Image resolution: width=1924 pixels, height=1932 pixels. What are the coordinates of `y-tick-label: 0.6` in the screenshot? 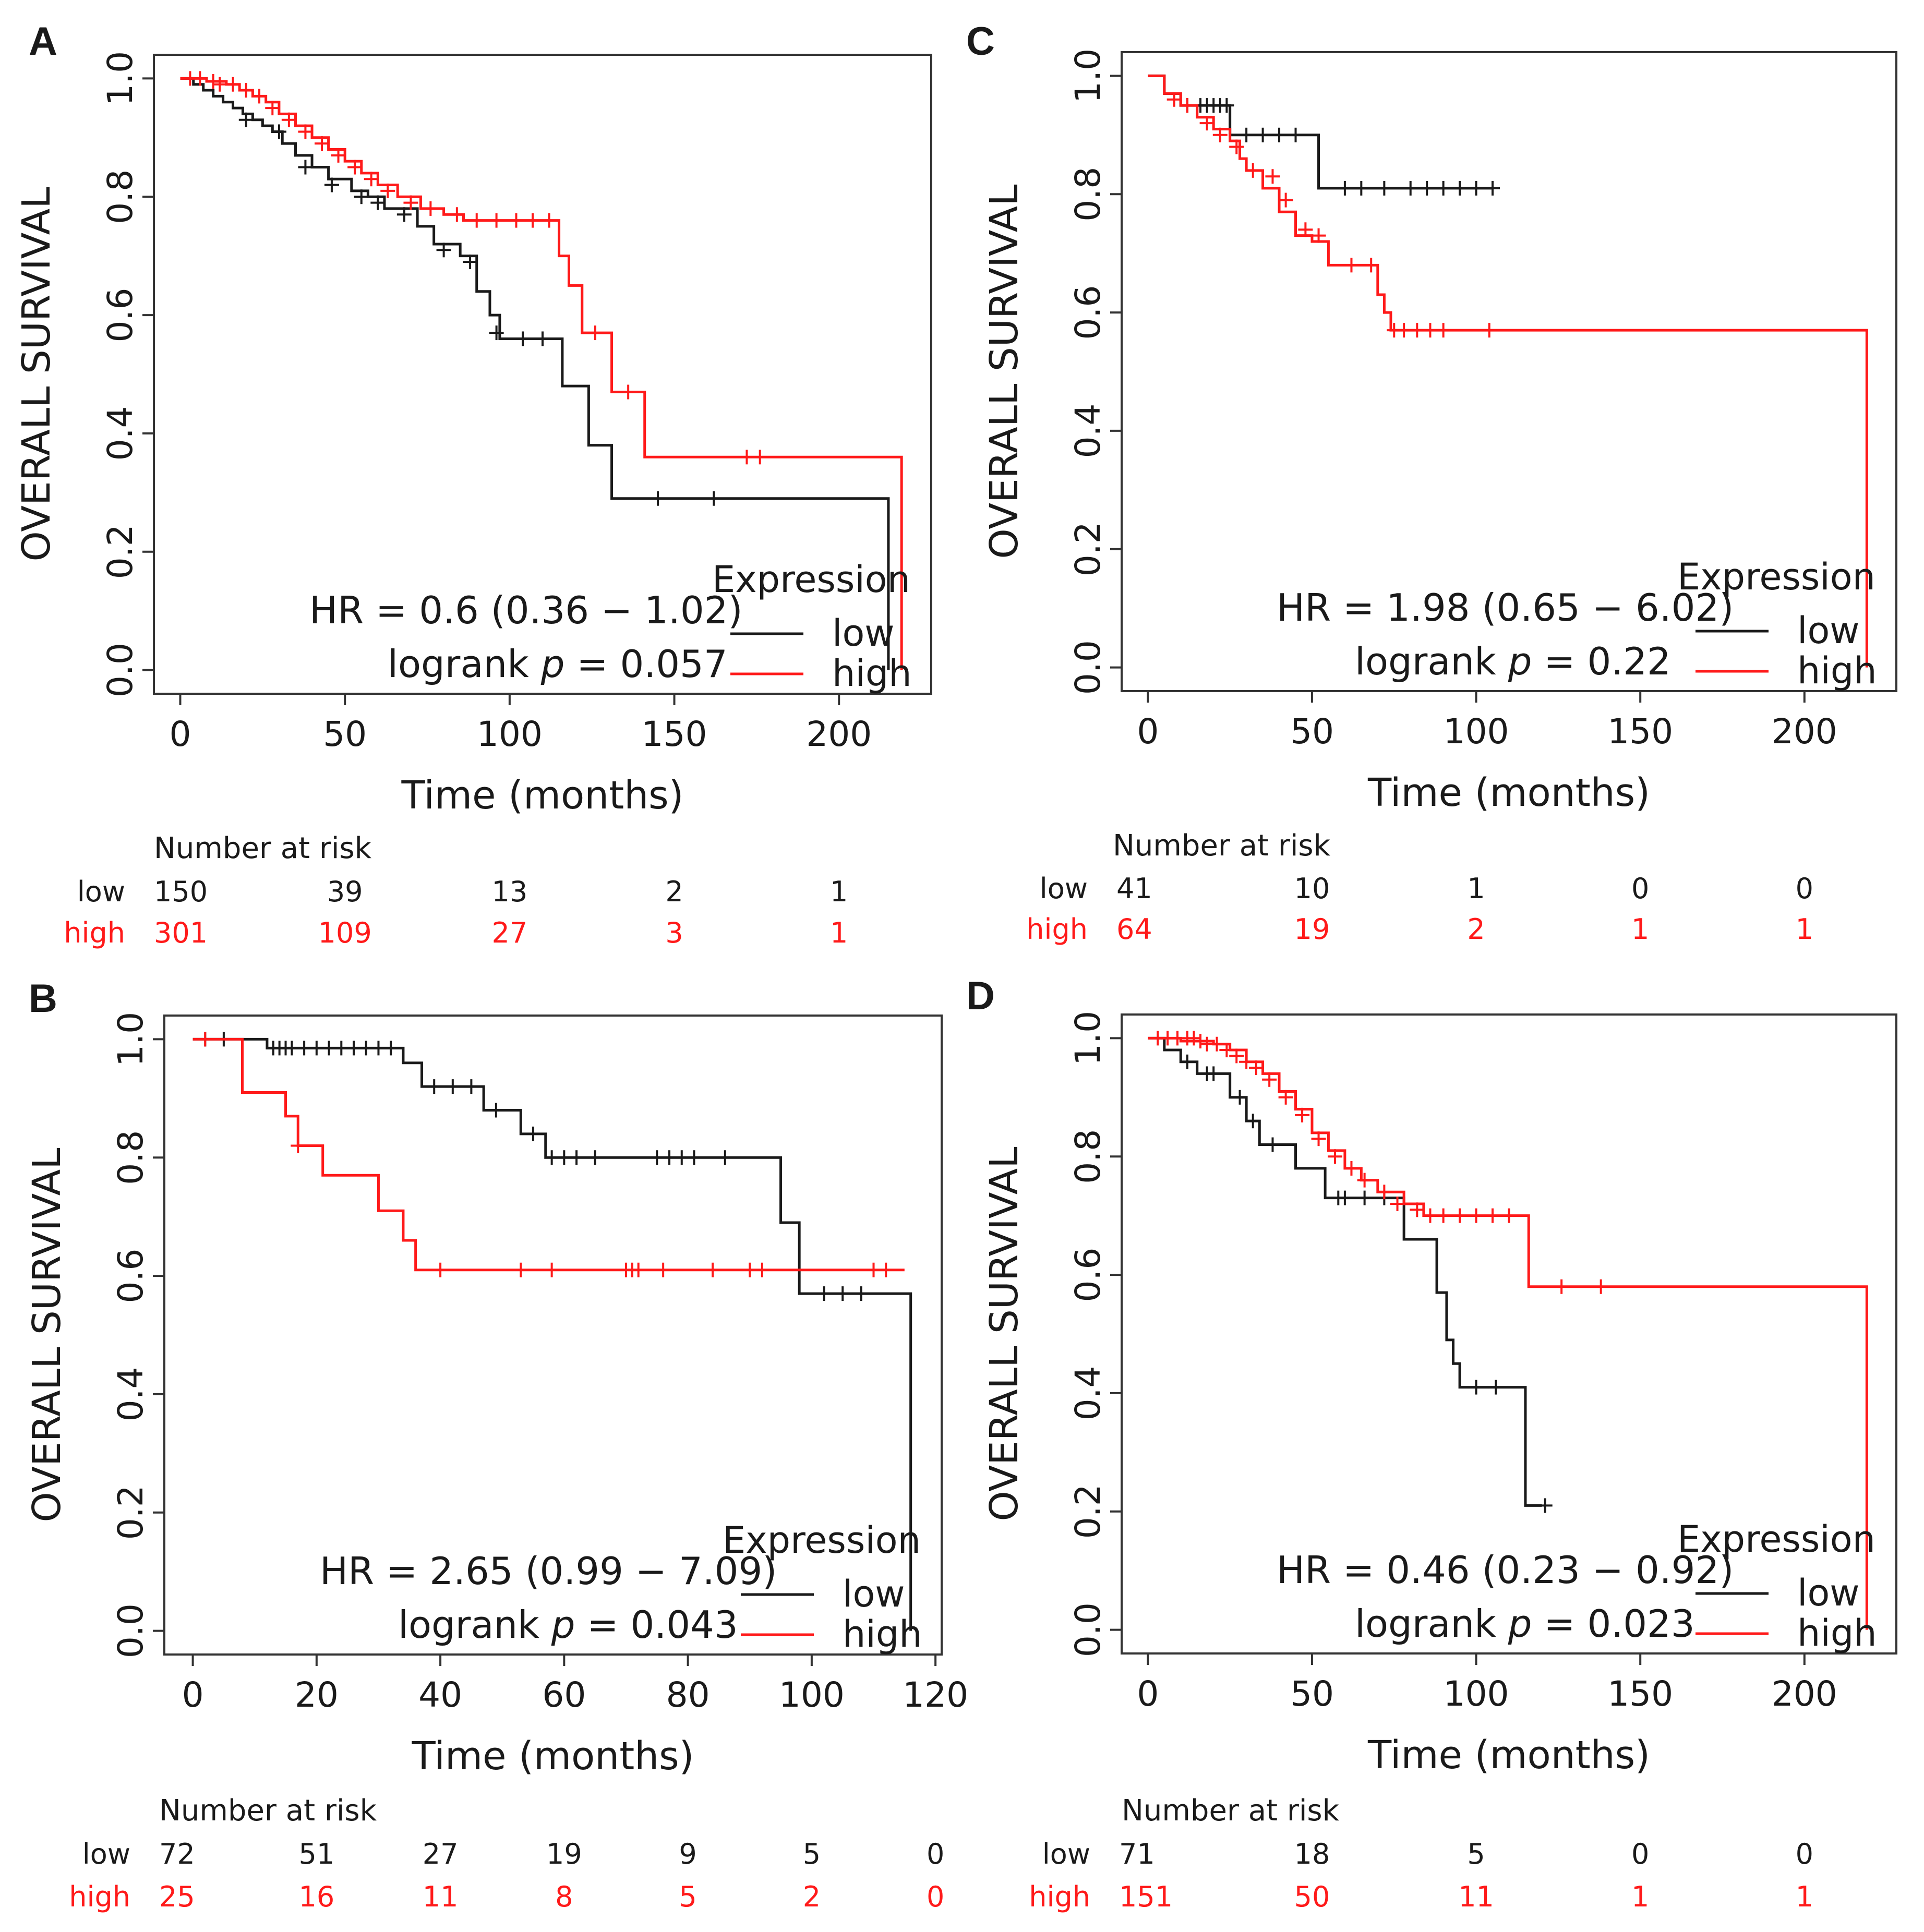 It's located at (1088, 312).